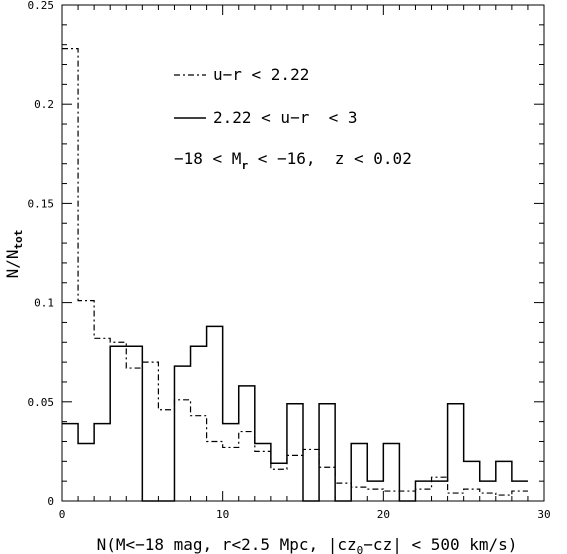 This screenshot has width=567, height=554. Describe the element at coordinates (330, 158) in the screenshot. I see `legend-label-3-part-b: < −16, z < 0.02` at that location.